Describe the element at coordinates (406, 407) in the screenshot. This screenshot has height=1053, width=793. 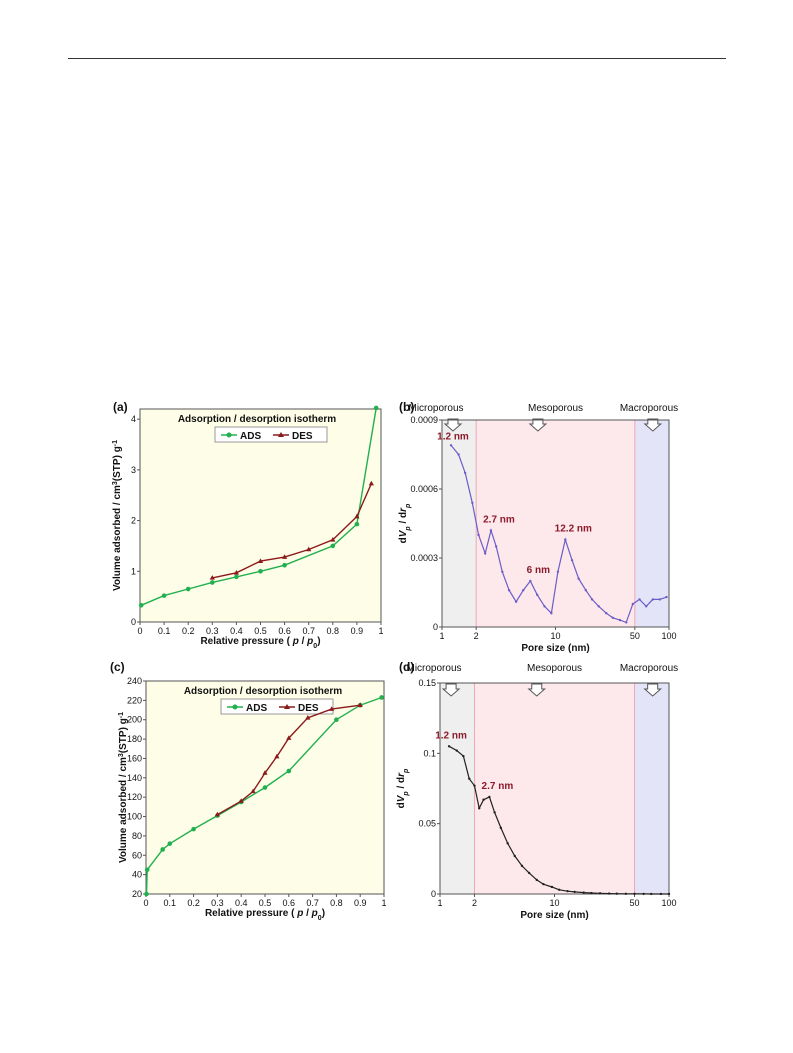
I see `panel-label: (b)` at that location.